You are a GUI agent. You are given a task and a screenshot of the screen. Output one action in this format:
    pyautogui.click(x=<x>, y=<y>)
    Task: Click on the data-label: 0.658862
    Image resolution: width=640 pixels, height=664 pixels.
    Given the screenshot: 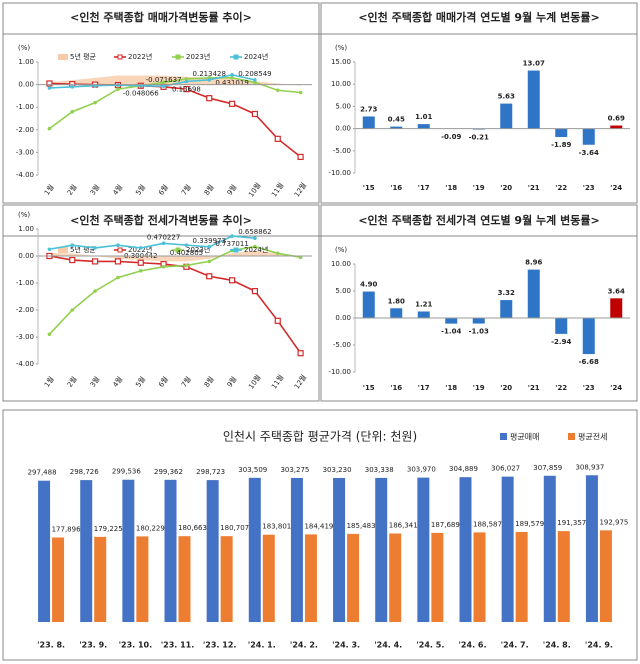 What is the action you would take?
    pyautogui.click(x=254, y=232)
    